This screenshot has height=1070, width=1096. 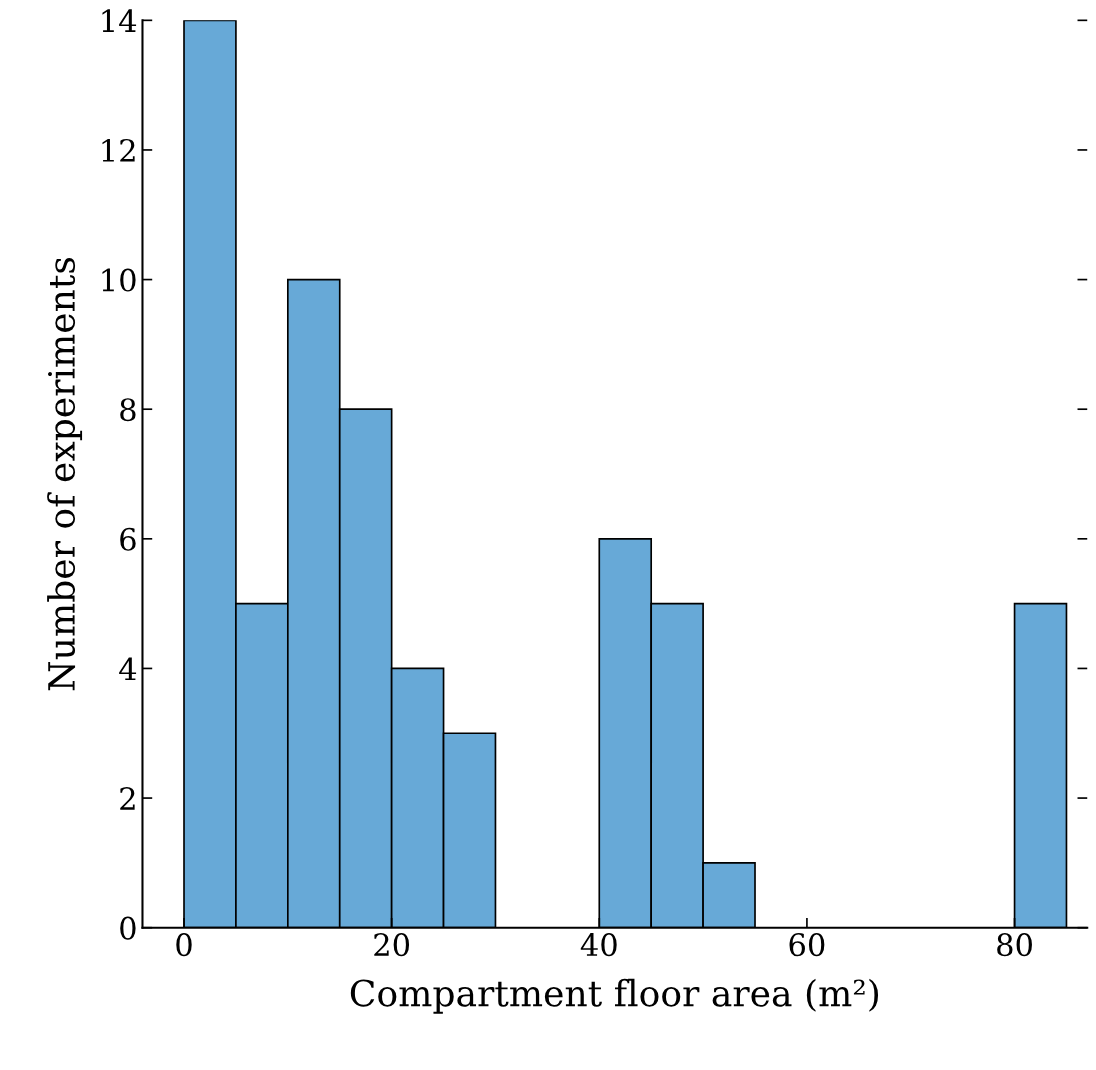 What do you see at coordinates (128, 928) in the screenshot?
I see `y-tick-label: 0` at bounding box center [128, 928].